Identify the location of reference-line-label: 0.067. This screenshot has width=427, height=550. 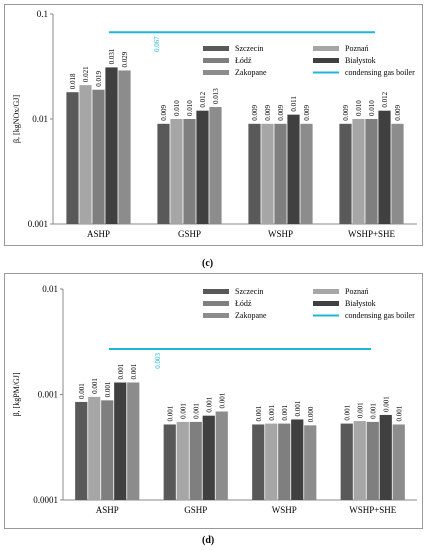
(157, 44).